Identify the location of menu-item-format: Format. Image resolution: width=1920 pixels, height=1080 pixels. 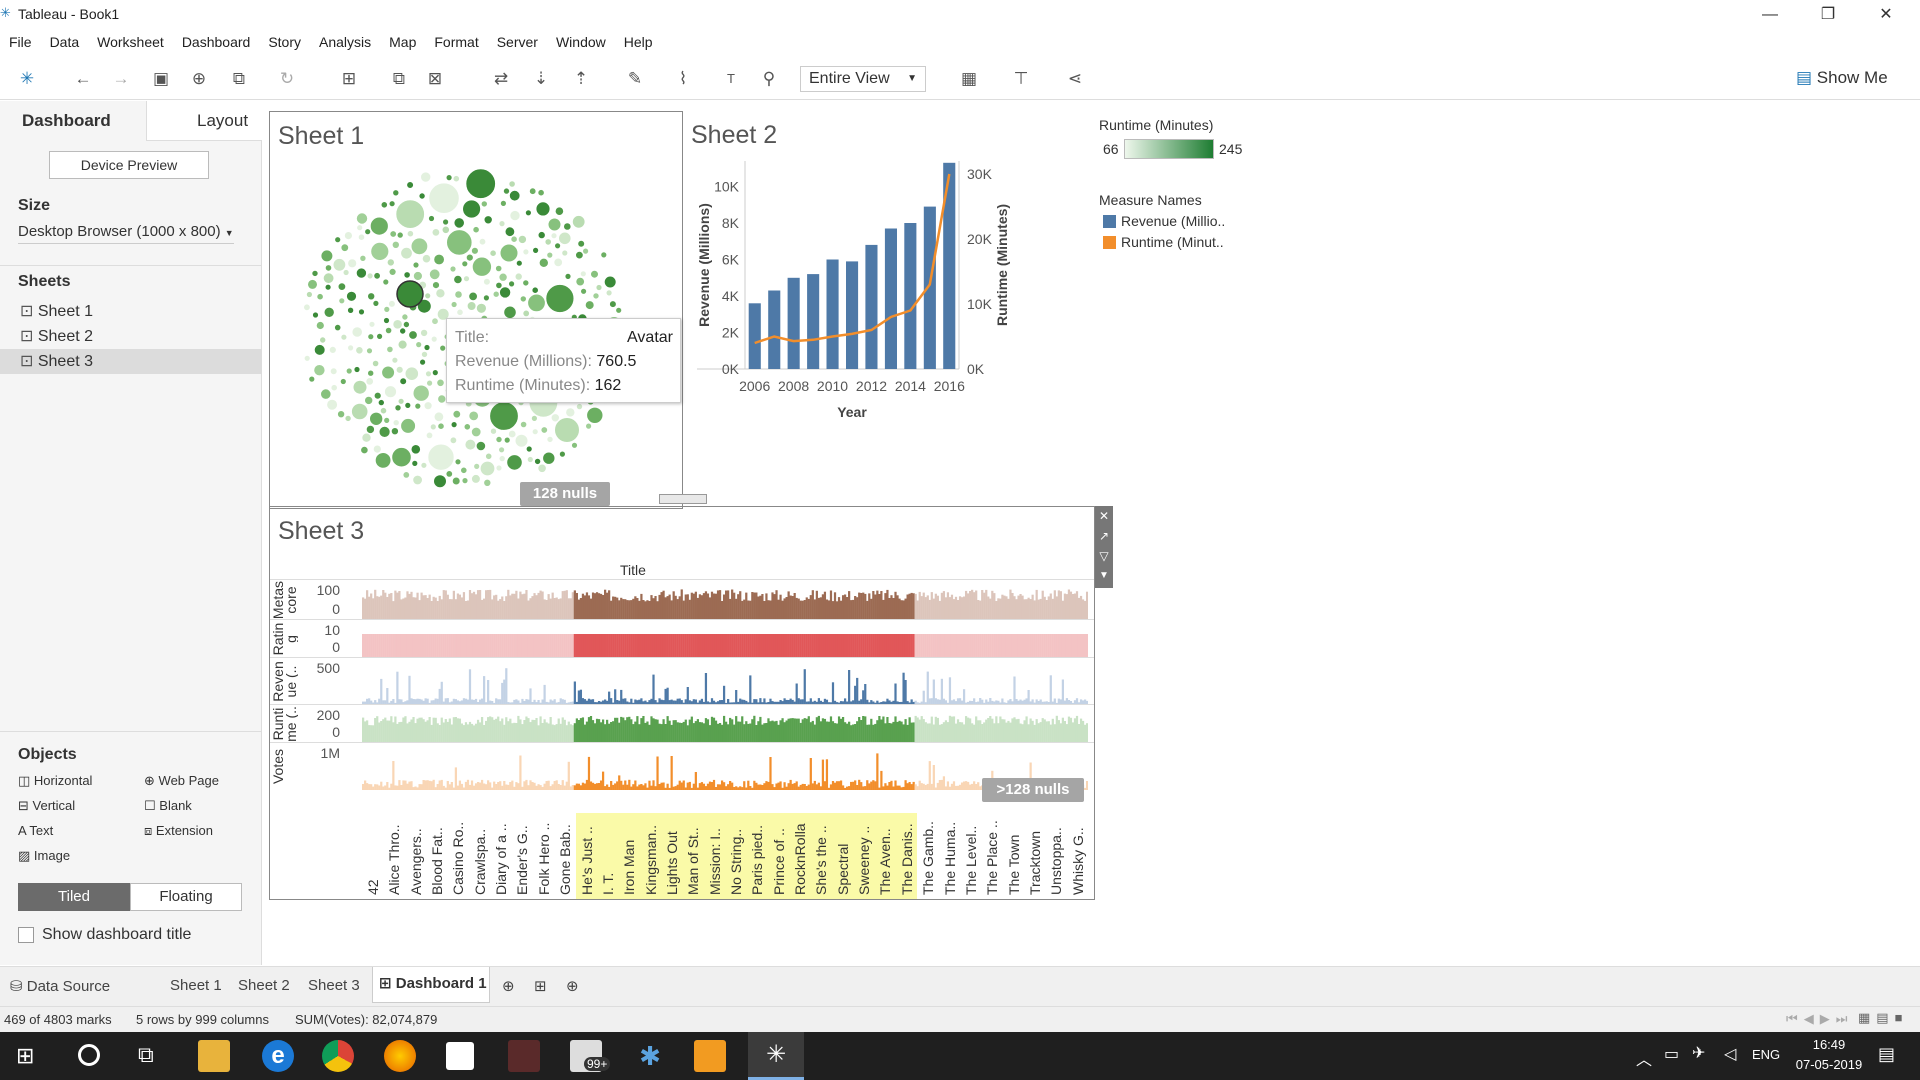
(456, 42).